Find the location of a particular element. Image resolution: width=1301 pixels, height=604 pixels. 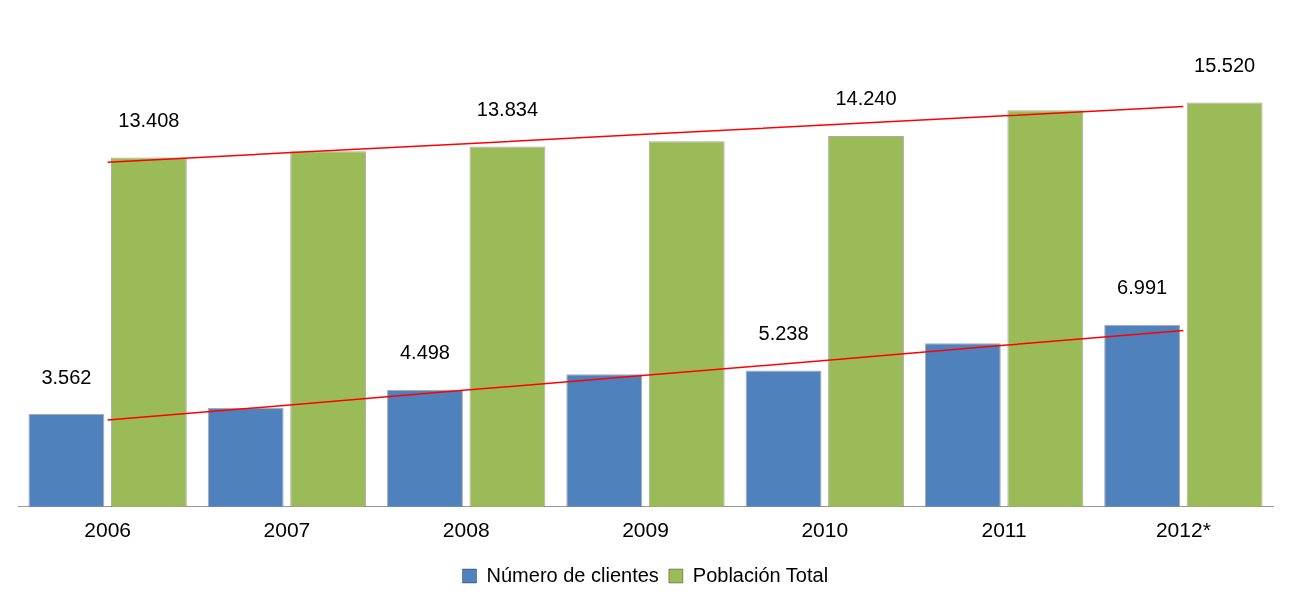

data-label: 6.991 is located at coordinates (1142, 287).